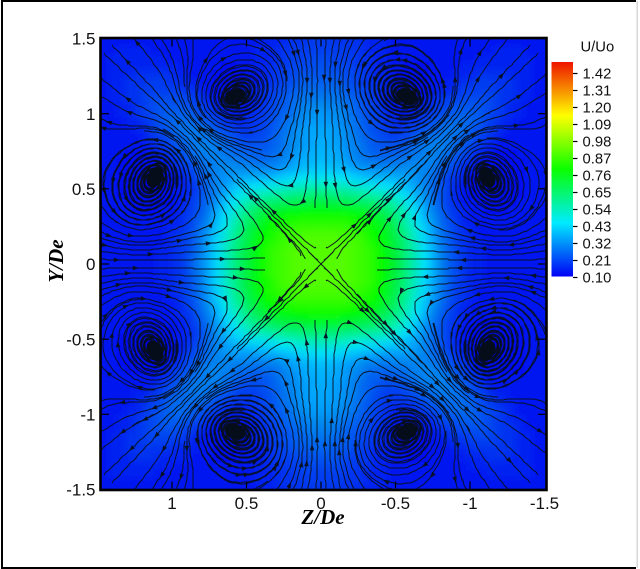 Image resolution: width=640 pixels, height=569 pixels. I want to click on svg-text: 0.32, so click(597, 245).